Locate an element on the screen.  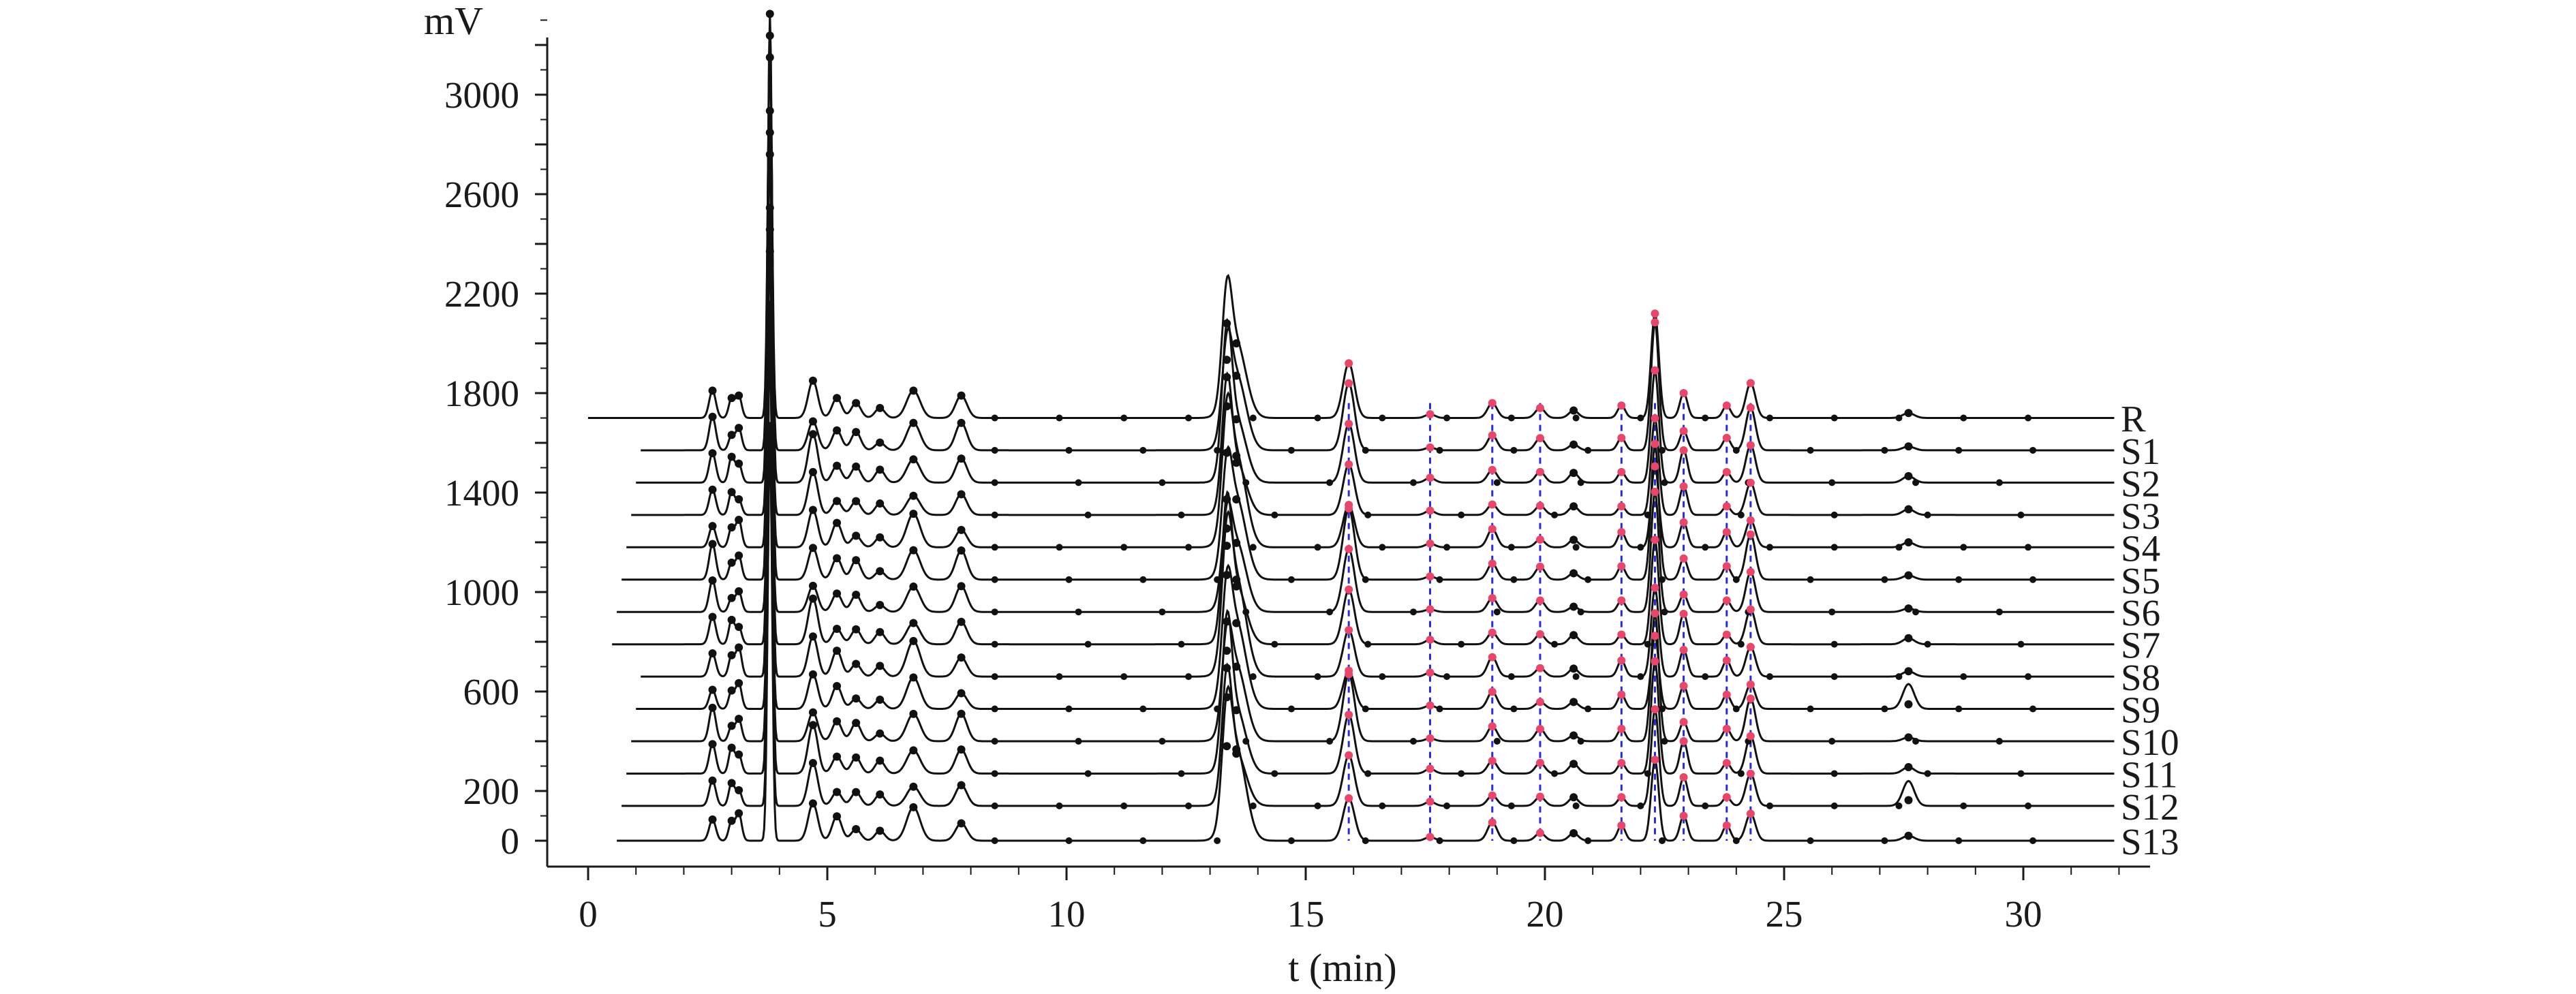
series-label: S13 is located at coordinates (2150, 842).